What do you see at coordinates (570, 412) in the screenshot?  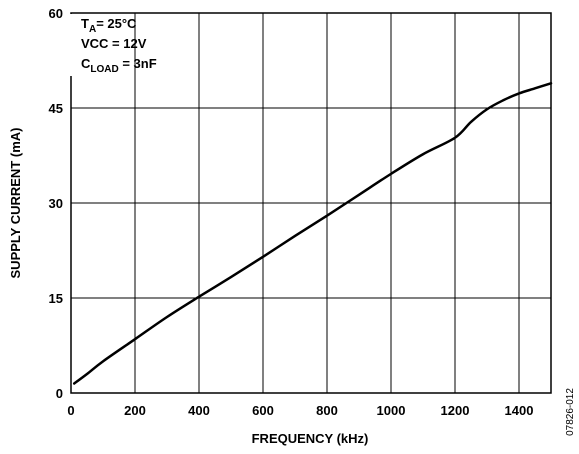 I see `figure-id: 07826-012` at bounding box center [570, 412].